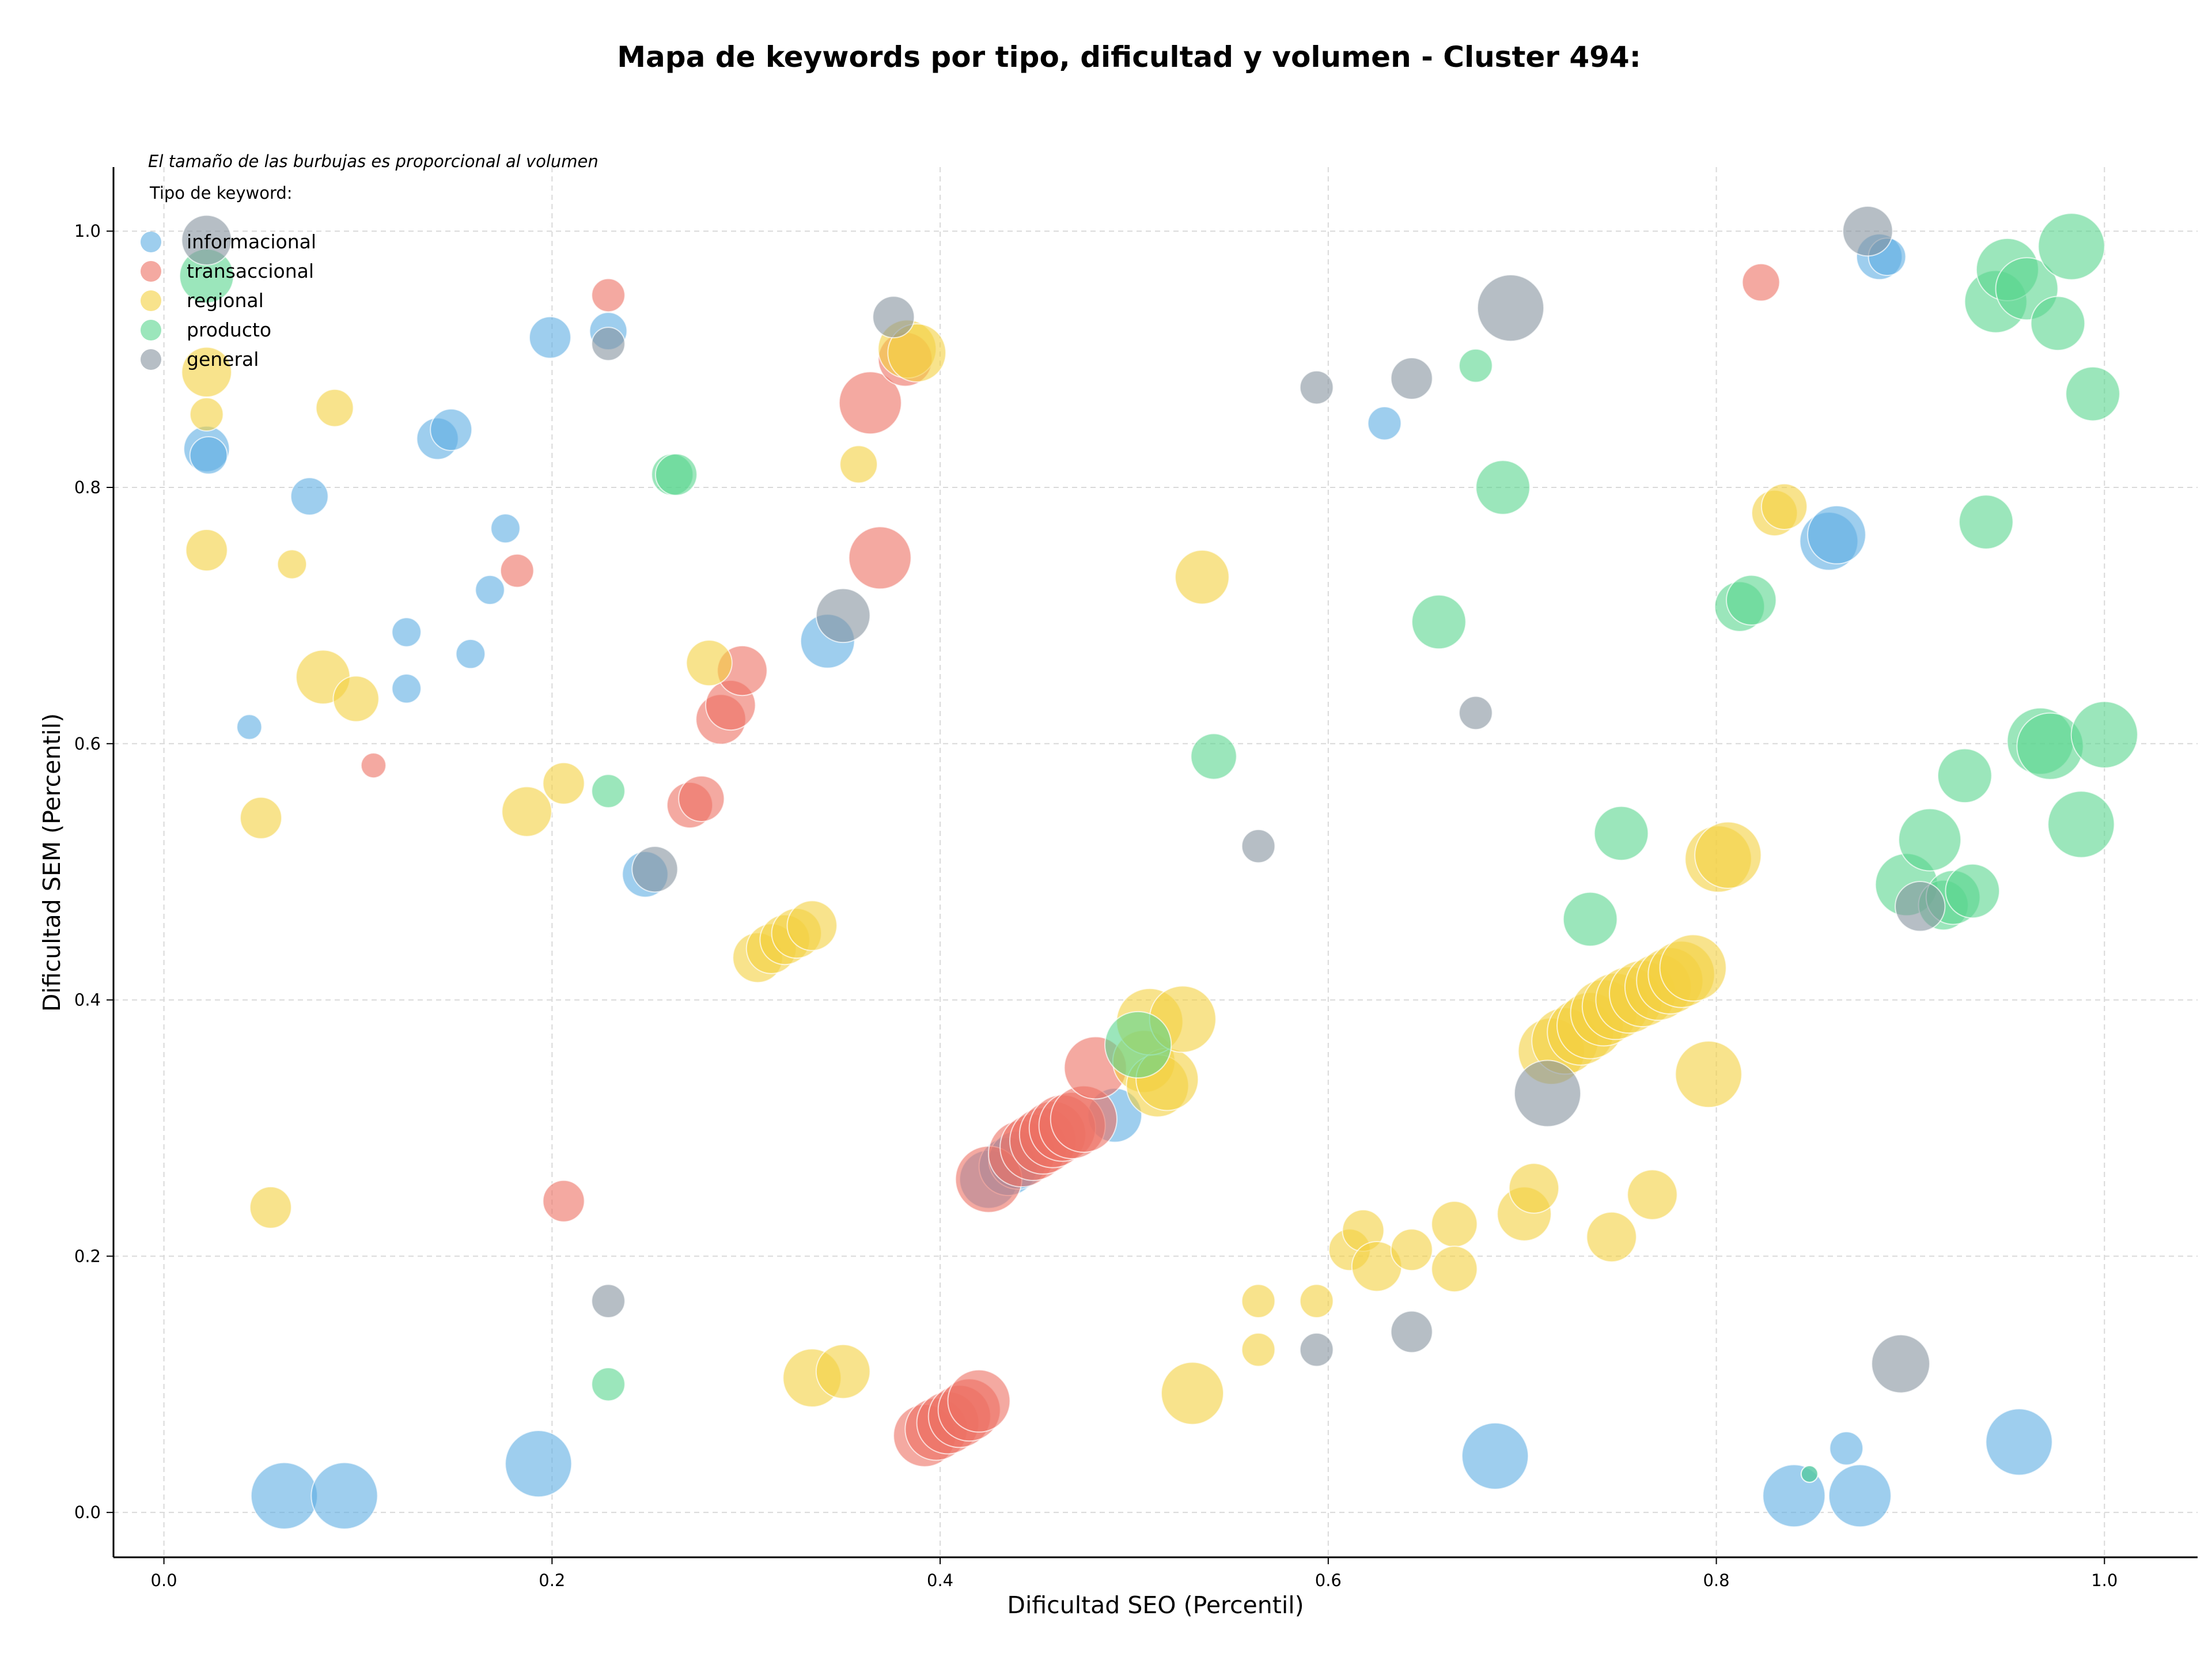 The width and height of the screenshot is (2212, 1661). What do you see at coordinates (229, 330) in the screenshot?
I see `legend-label-producto: producto` at bounding box center [229, 330].